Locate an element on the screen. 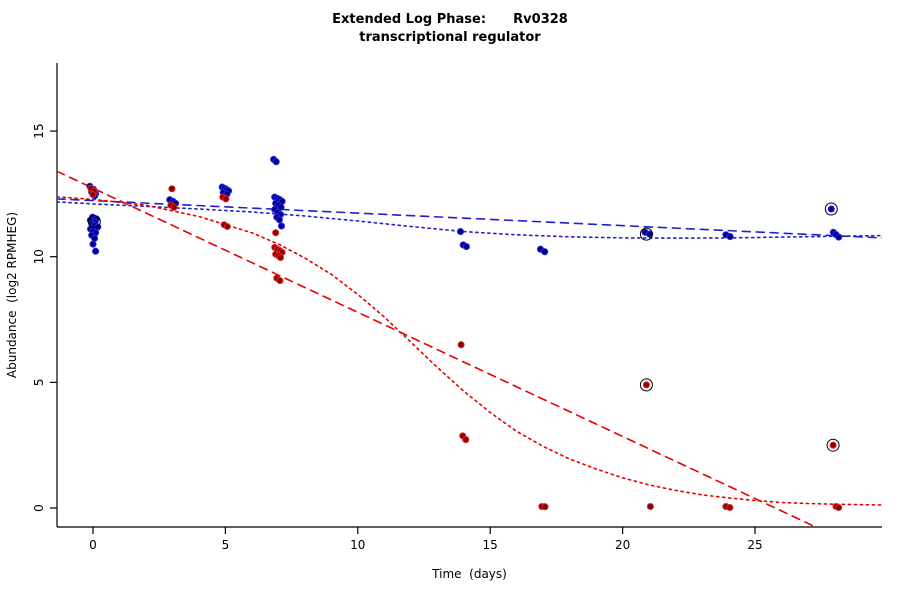 This screenshot has width=900, height=600. chart-title-line2: transcriptional regulator is located at coordinates (450, 37).